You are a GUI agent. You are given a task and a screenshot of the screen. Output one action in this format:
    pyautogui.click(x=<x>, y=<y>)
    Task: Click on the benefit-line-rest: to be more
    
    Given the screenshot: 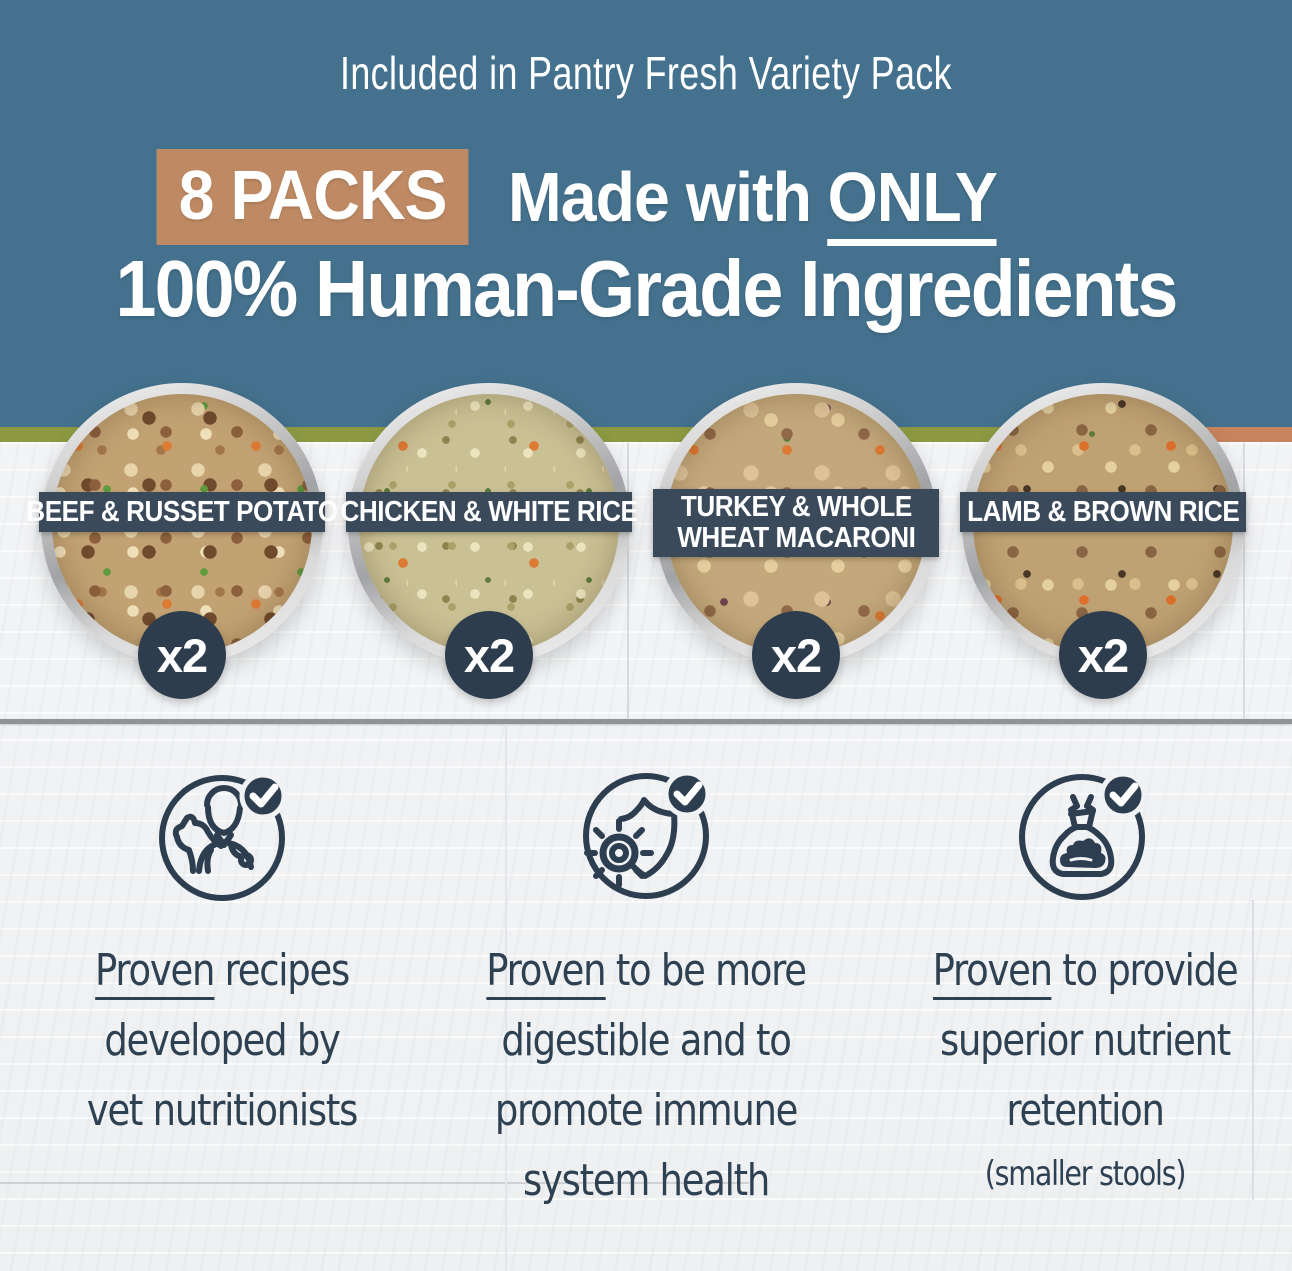 What is the action you would take?
    pyautogui.click(x=706, y=970)
    